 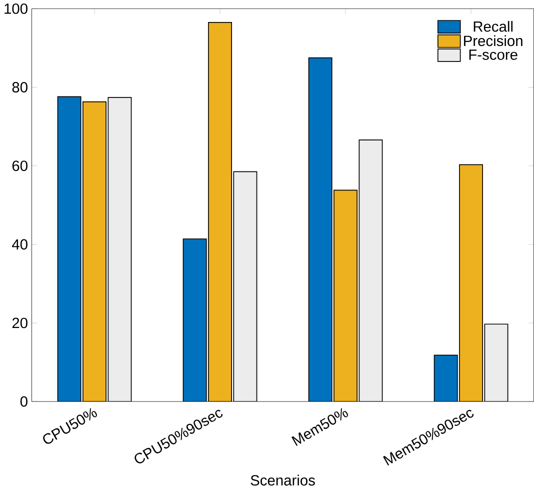 What do you see at coordinates (493, 55) in the screenshot?
I see `legend-label: F-score` at bounding box center [493, 55].